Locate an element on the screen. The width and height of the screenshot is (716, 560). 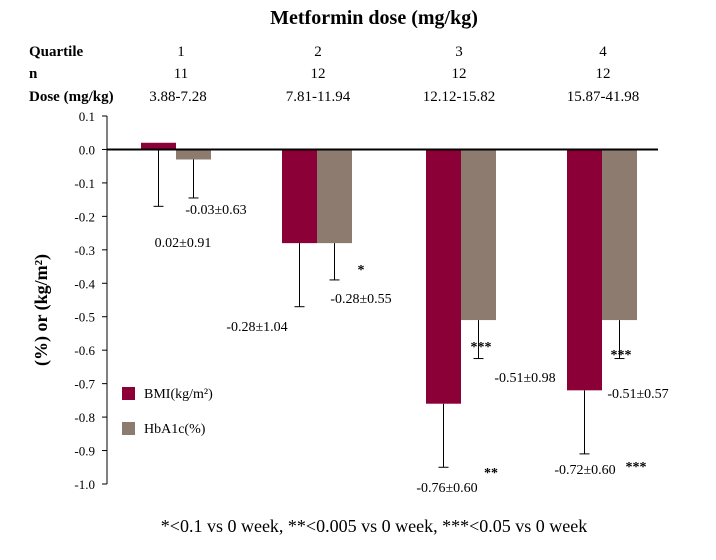
data-label: -0.51±0.57 is located at coordinates (637, 394).